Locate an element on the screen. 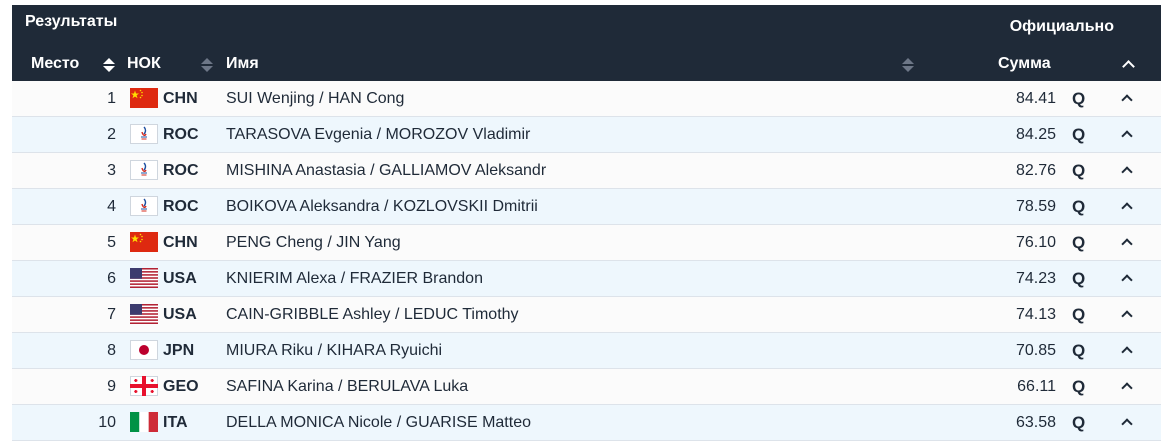  rank-cell: 7 is located at coordinates (111, 314).